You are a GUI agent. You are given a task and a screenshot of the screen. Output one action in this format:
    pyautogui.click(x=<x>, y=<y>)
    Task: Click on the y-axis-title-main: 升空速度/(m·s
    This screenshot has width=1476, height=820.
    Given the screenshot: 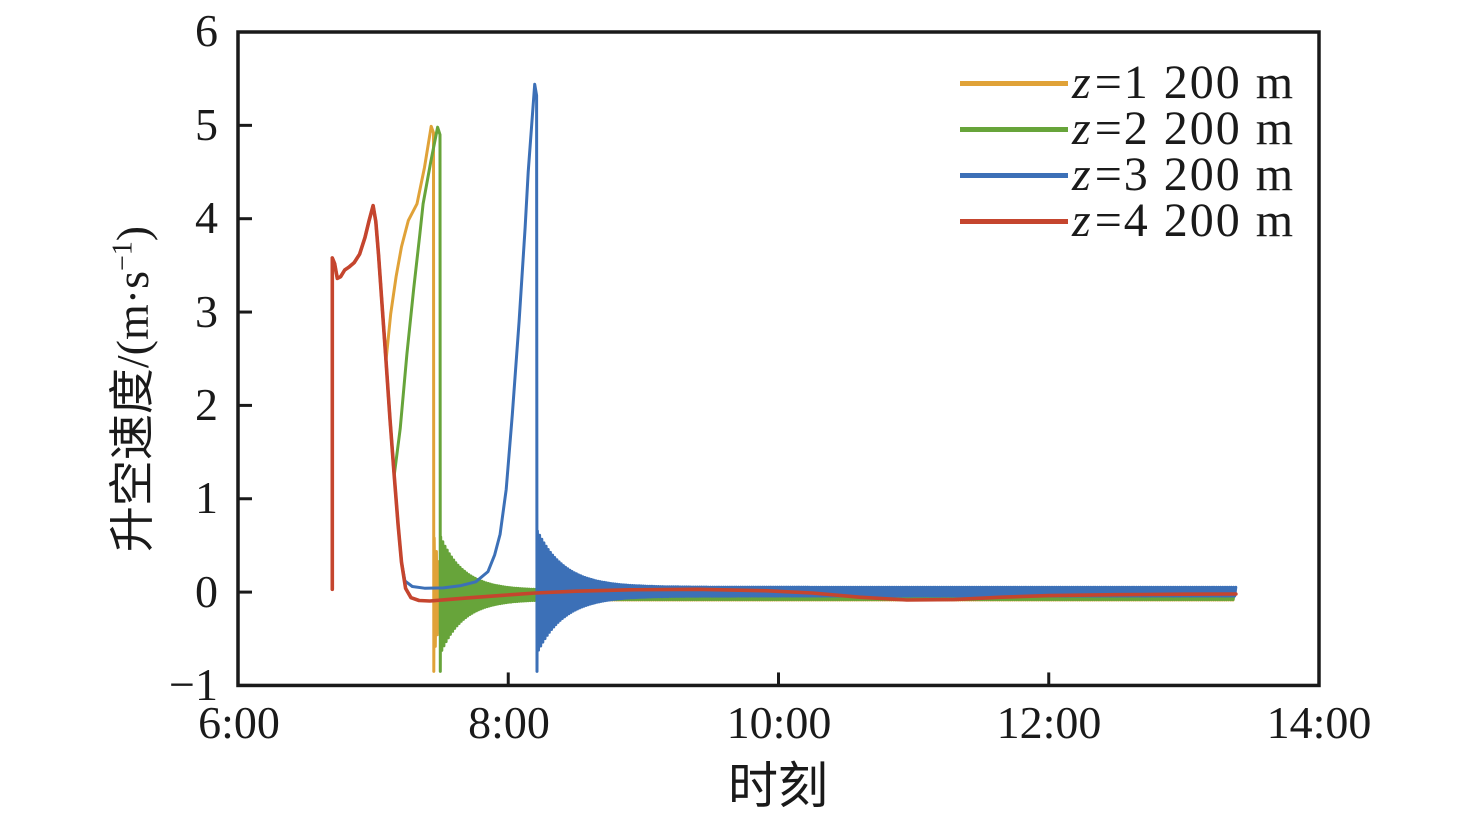 What is the action you would take?
    pyautogui.click(x=132, y=412)
    